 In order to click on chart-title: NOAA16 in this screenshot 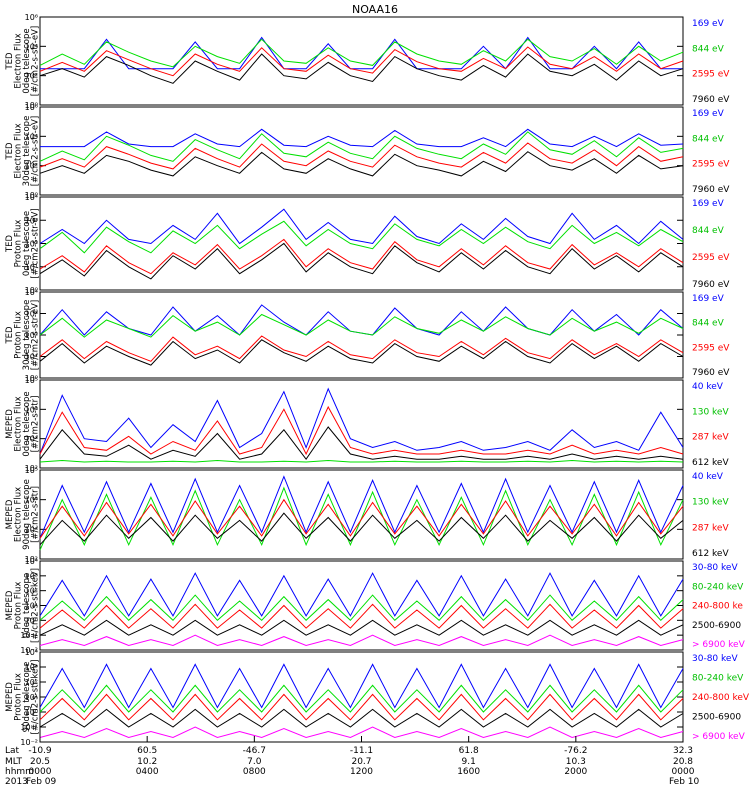, I will do `click(375, 9)`.